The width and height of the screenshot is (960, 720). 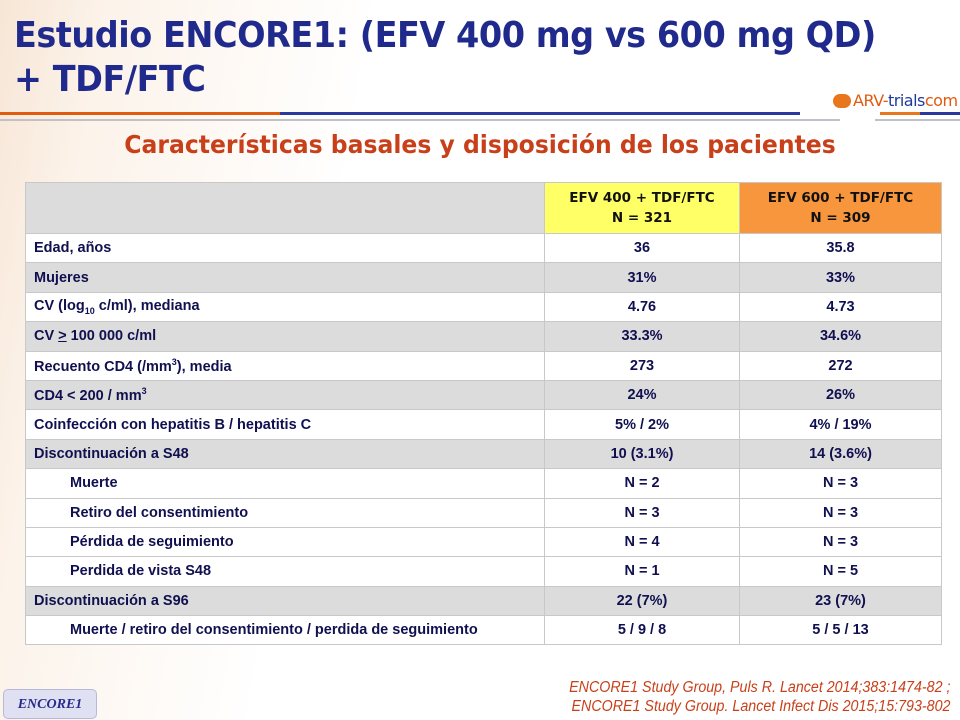 What do you see at coordinates (62, 336) in the screenshot?
I see `symbol: >` at bounding box center [62, 336].